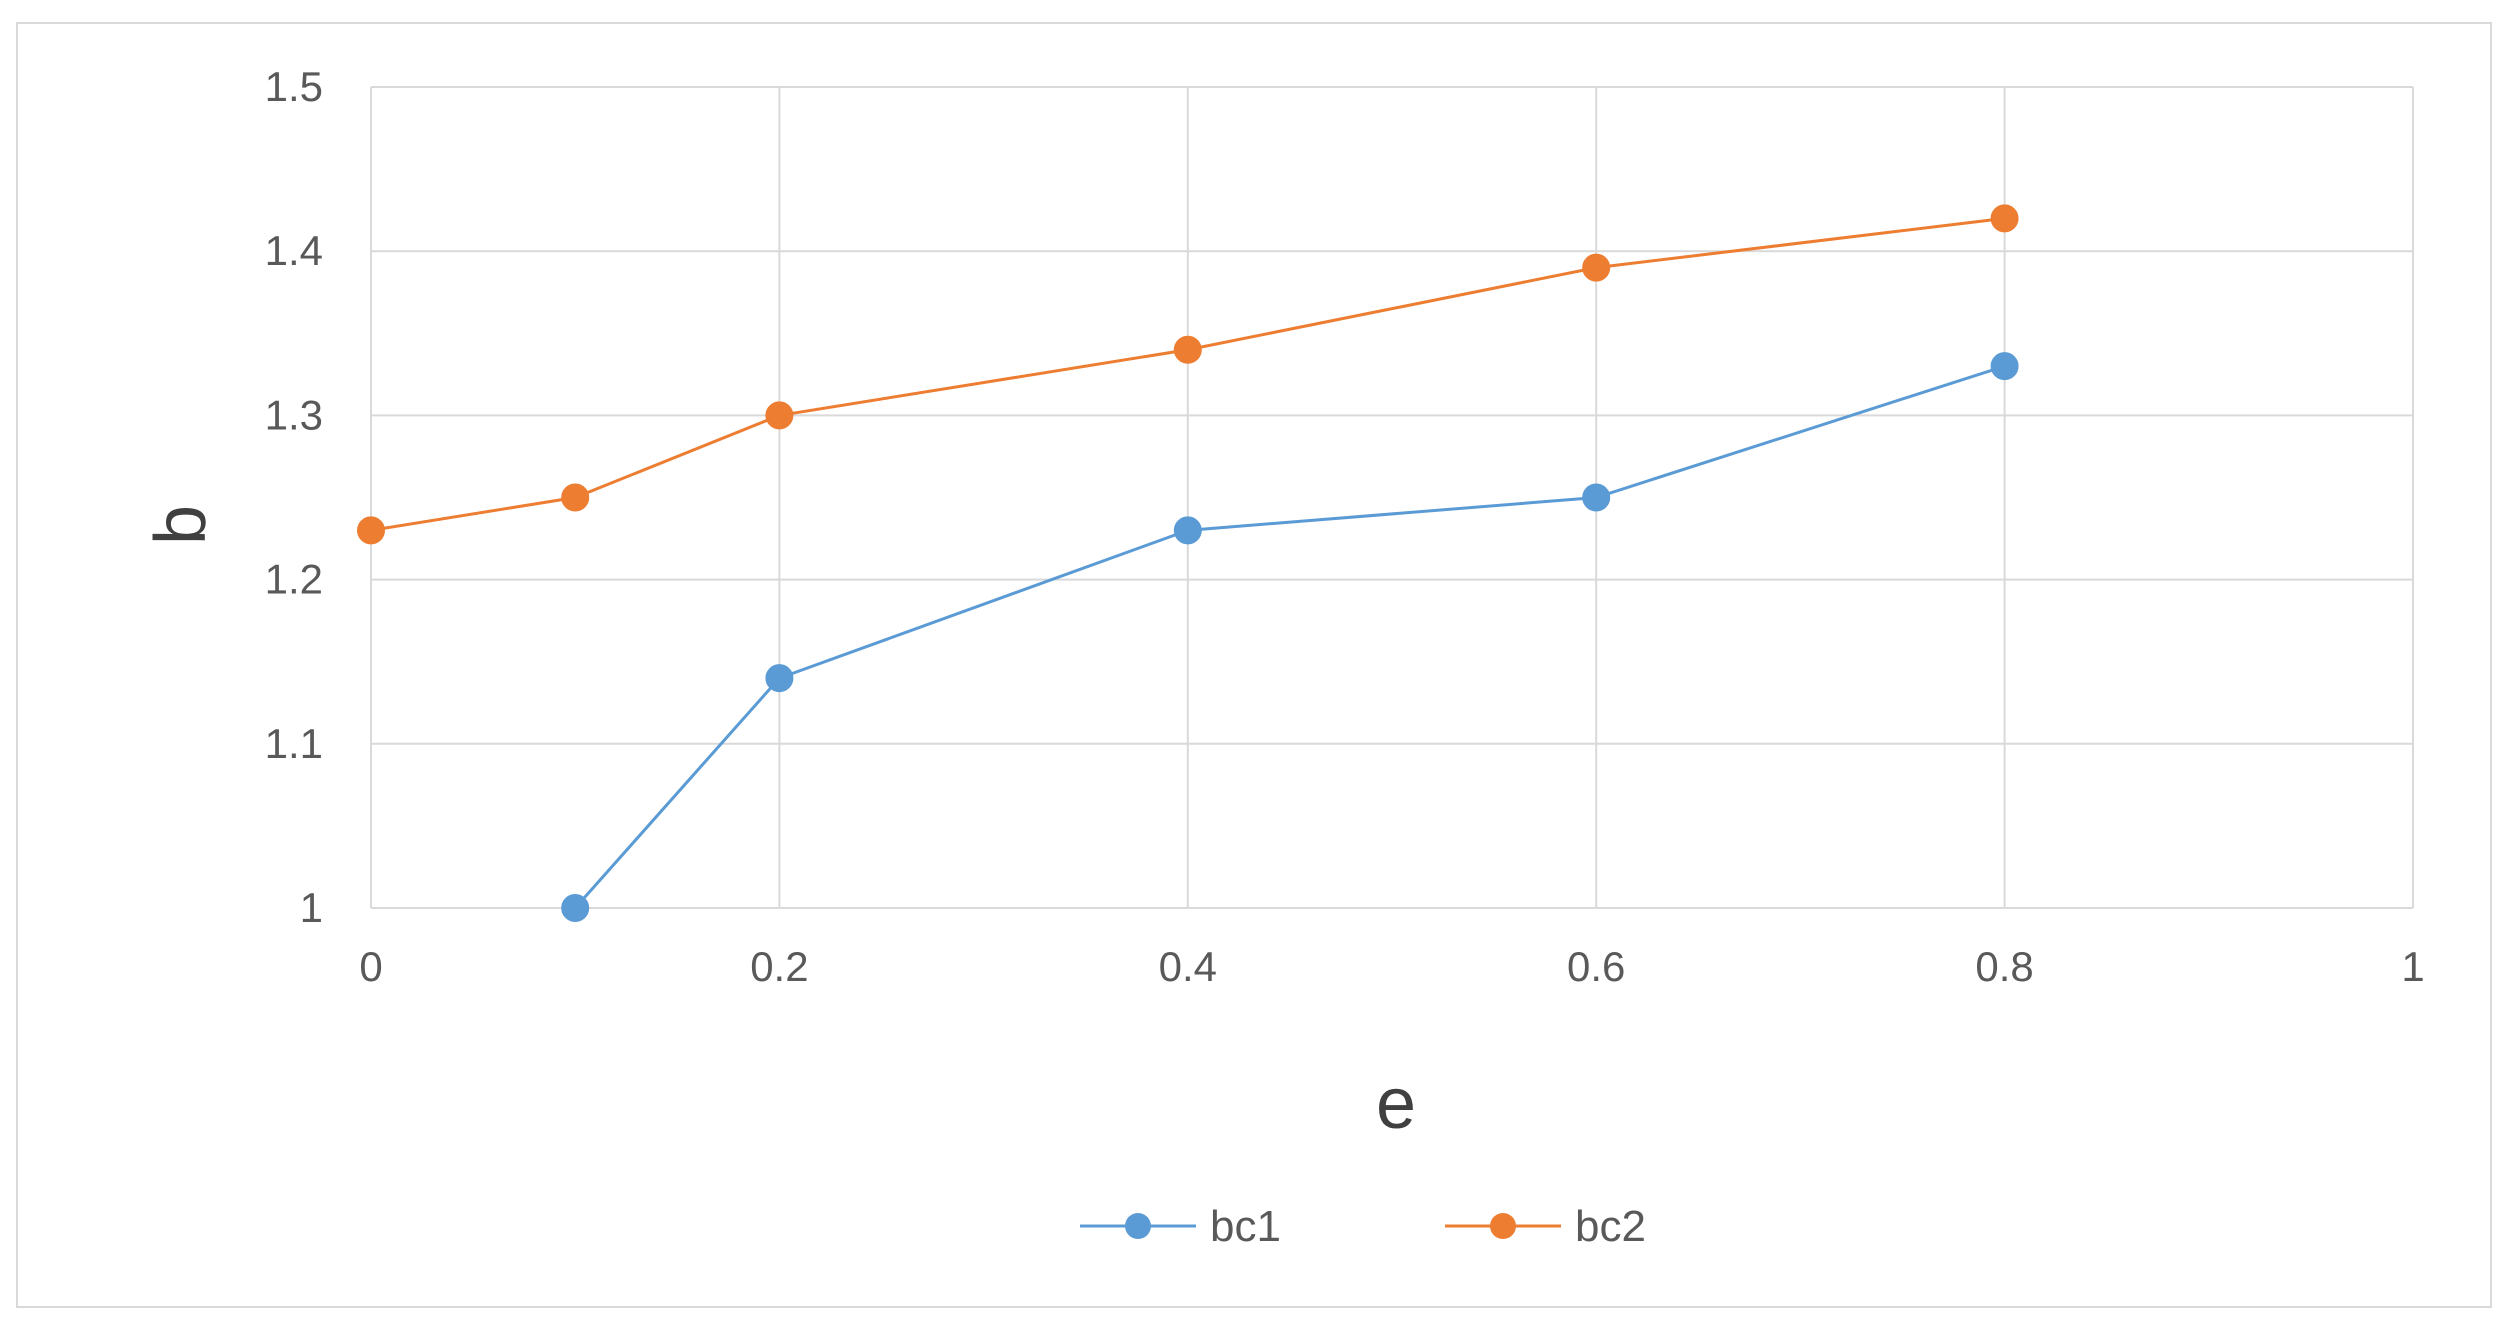 The height and width of the screenshot is (1326, 2508). Describe the element at coordinates (1610, 1226) in the screenshot. I see `legend-label-bc2: bc2` at that location.